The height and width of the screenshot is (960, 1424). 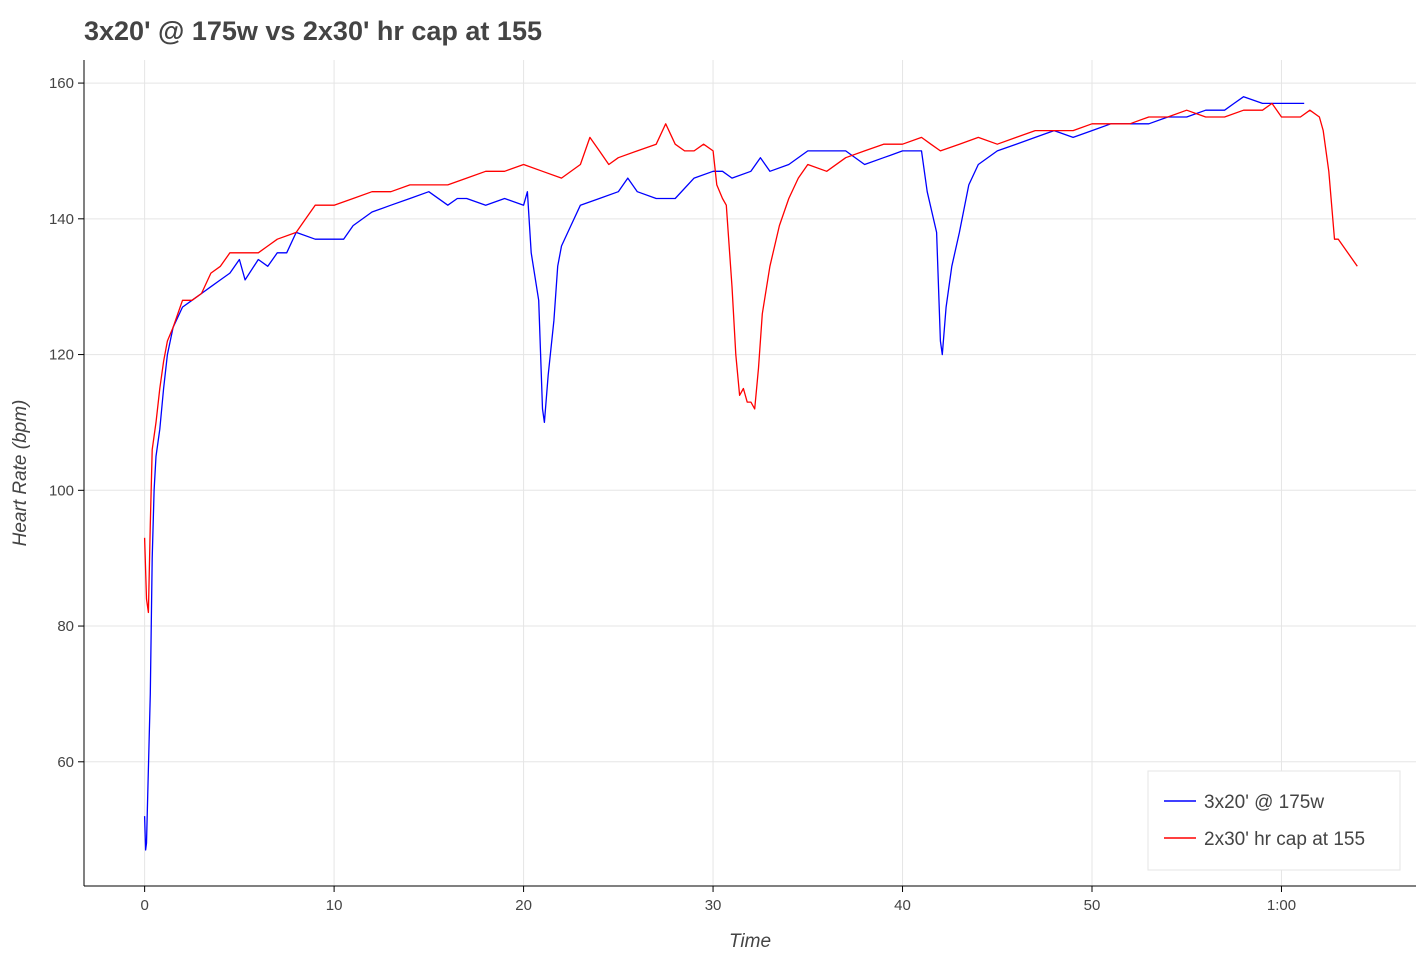 What do you see at coordinates (523, 905) in the screenshot?
I see `x-tick-label: 20` at bounding box center [523, 905].